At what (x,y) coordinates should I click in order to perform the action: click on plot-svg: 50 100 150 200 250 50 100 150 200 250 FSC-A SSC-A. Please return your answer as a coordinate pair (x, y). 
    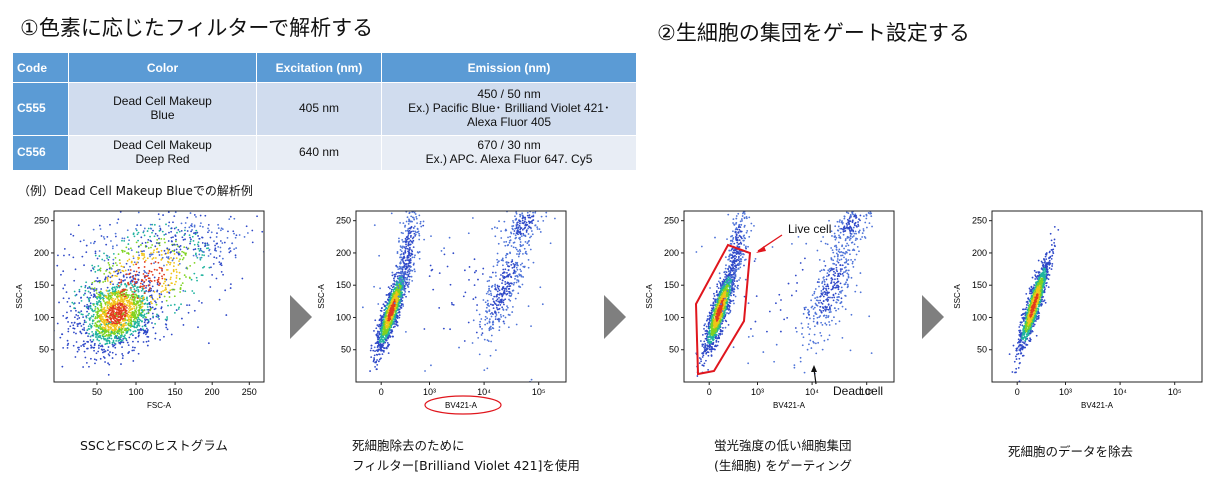
    Looking at the image, I should click on (140, 310).